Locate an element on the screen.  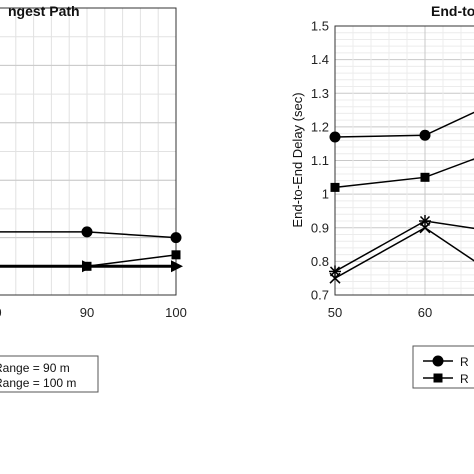
right-series is located at coordinates (401, 197).